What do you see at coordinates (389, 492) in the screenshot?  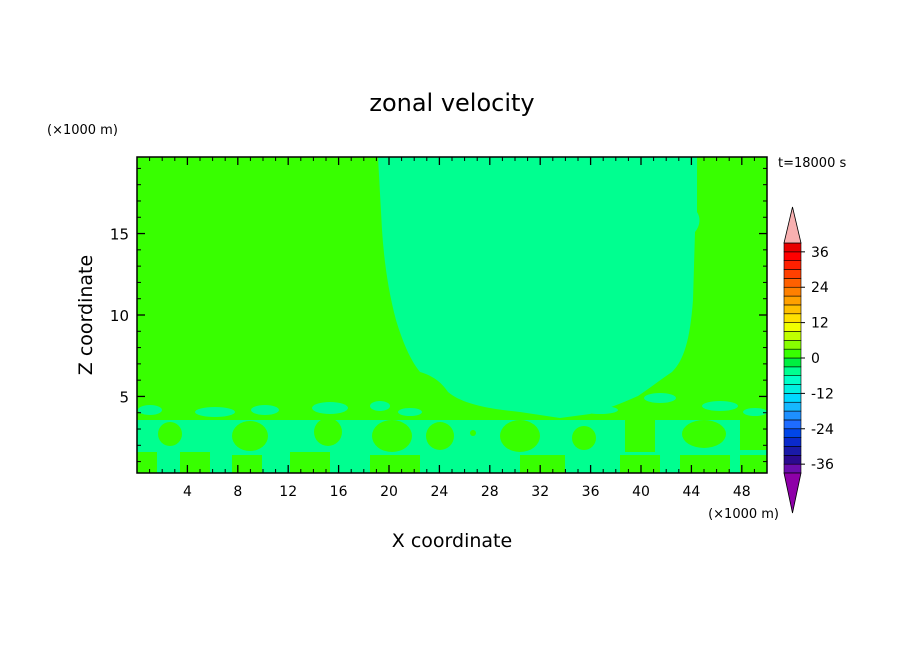 I see `x-tick-label: 20` at bounding box center [389, 492].